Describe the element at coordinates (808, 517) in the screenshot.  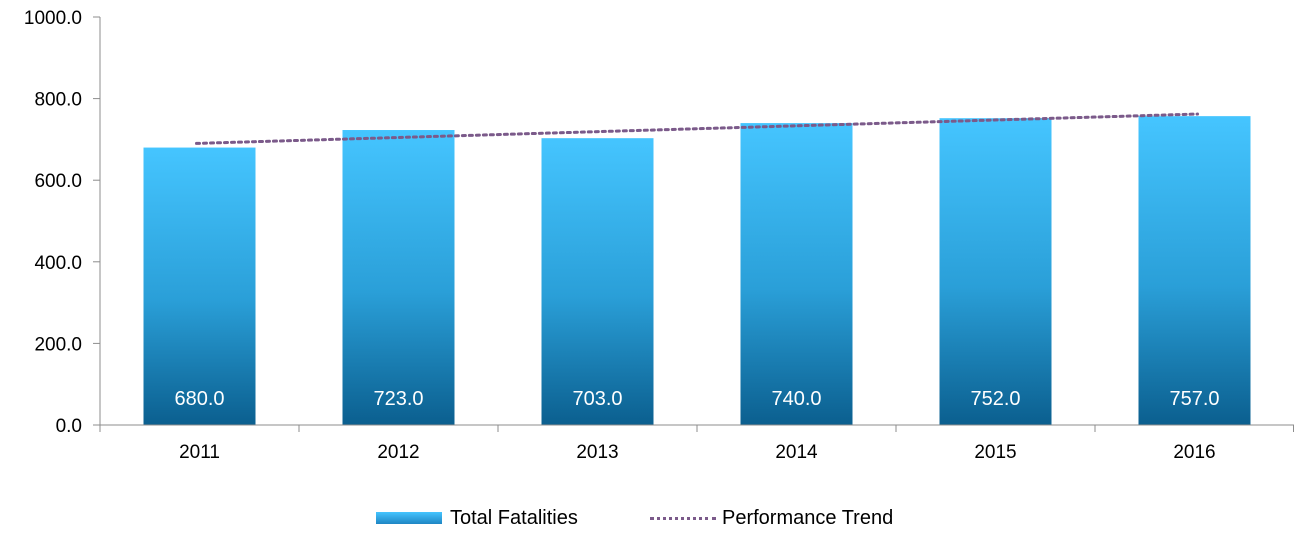
I see `legend-label-performance-trend: Performance Trend` at that location.